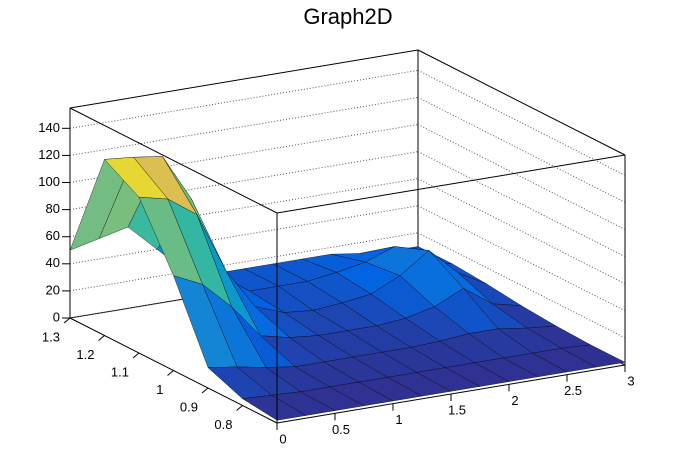 This screenshot has height=472, width=696. I want to click on z-tick-label: 100, so click(49, 181).